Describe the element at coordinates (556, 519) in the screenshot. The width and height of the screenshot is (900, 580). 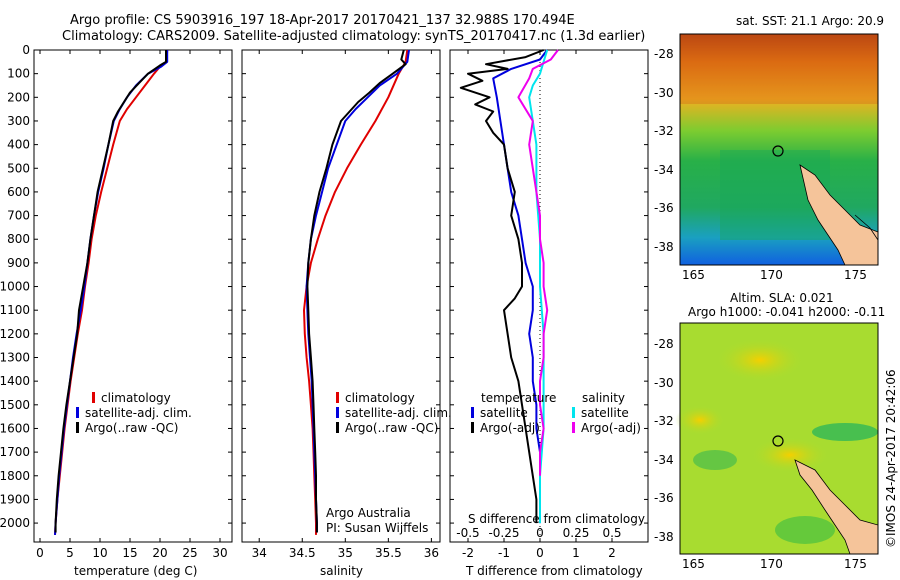
I see `difference-top-xlabel: S difference from climatology` at that location.